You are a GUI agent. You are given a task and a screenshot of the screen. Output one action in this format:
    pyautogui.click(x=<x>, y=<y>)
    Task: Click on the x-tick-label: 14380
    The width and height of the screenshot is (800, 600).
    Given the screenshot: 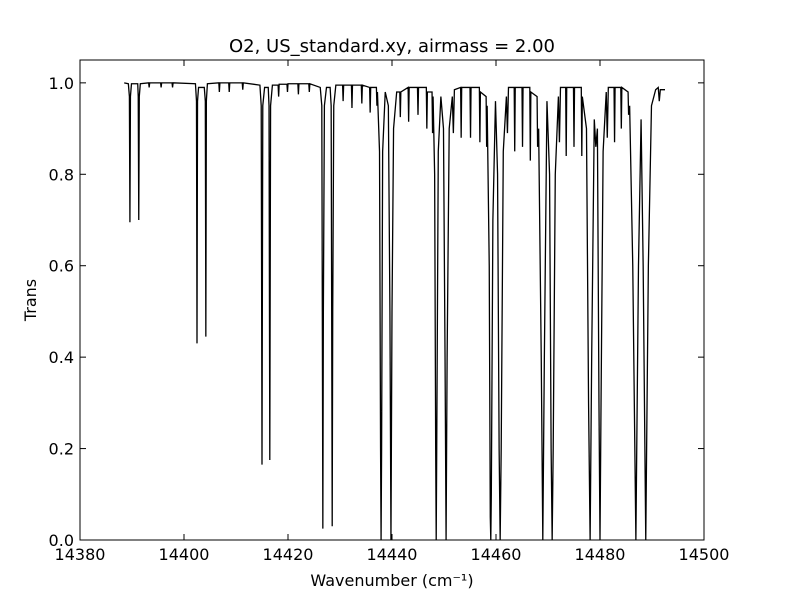 What is the action you would take?
    pyautogui.click(x=80, y=554)
    